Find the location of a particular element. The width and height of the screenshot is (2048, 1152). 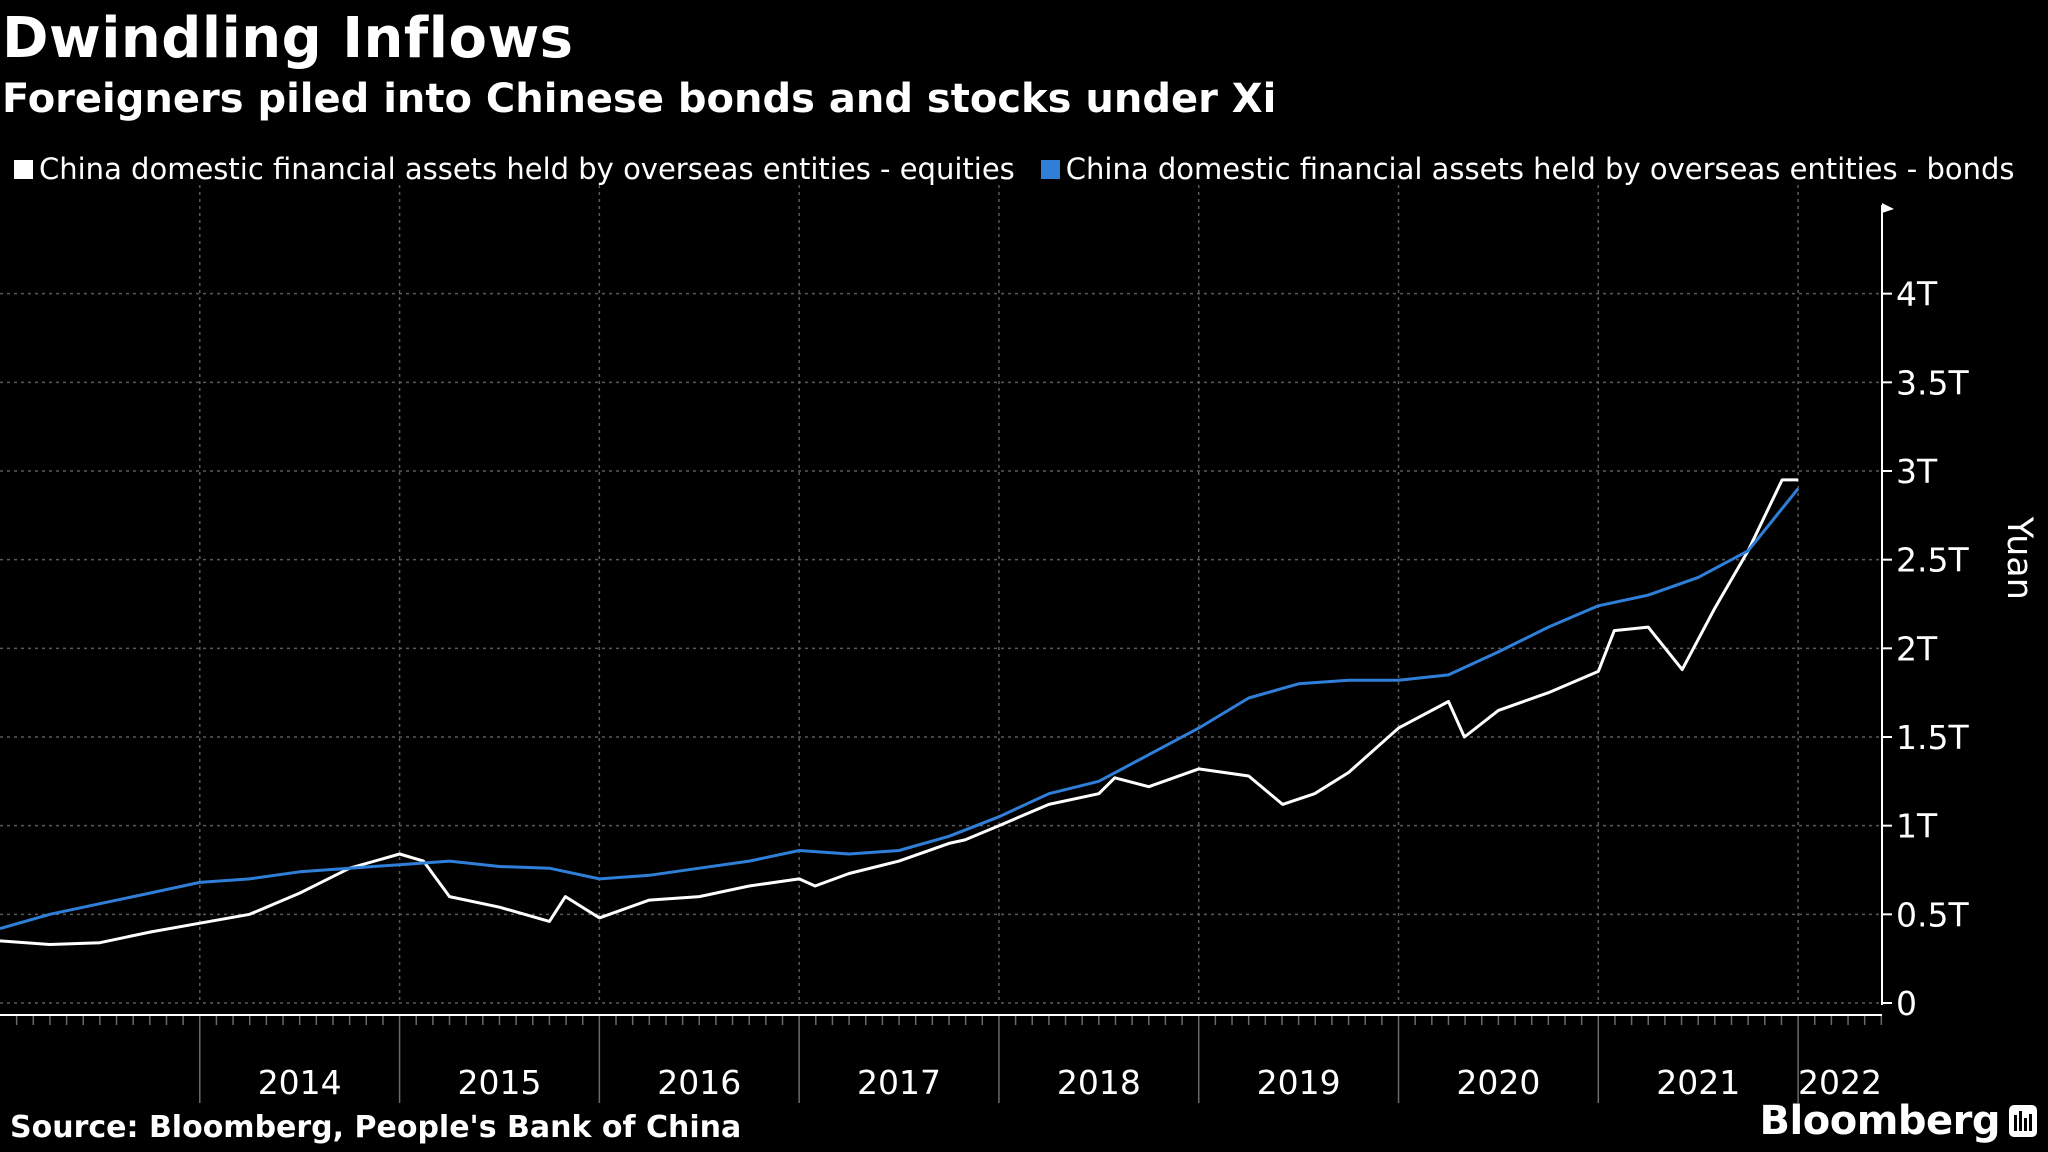

x-tick-label: 2014 is located at coordinates (300, 1082).